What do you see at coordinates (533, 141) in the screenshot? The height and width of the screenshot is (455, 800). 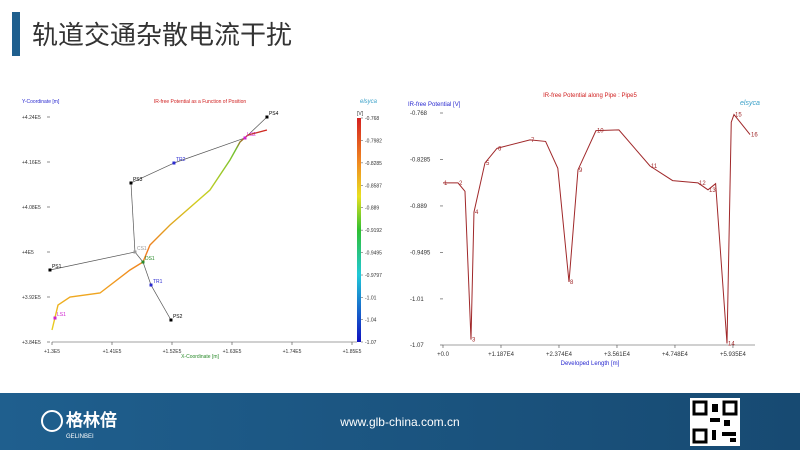 I see `point-label: 7` at bounding box center [533, 141].